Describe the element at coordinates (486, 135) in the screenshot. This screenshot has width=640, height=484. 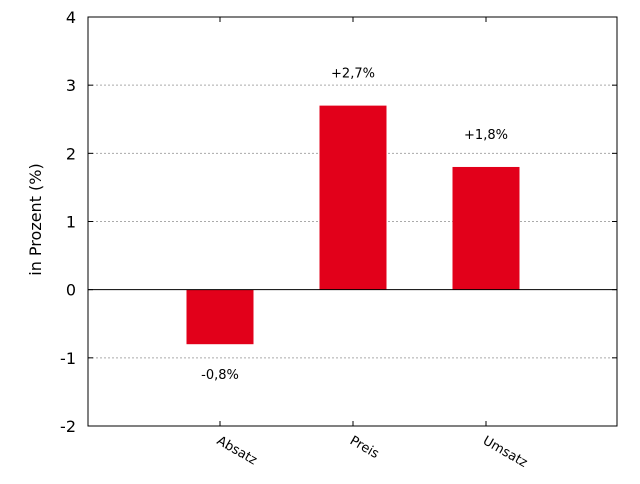
I see `data-label-umsatz: +1,8%` at that location.